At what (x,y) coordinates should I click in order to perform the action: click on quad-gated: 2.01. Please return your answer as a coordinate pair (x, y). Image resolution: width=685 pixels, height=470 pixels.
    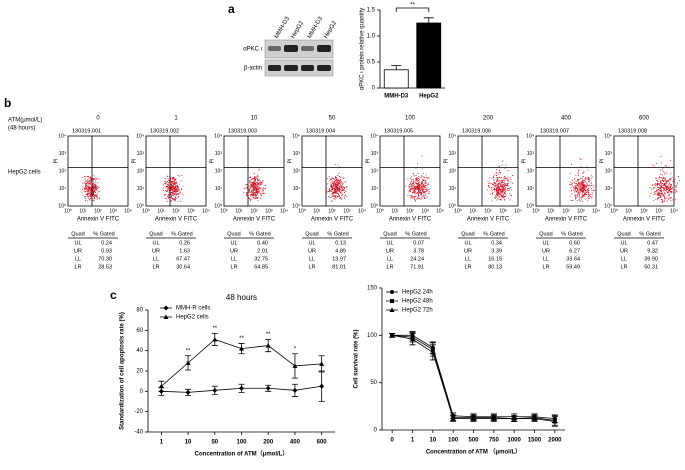
    Looking at the image, I should click on (262, 251).